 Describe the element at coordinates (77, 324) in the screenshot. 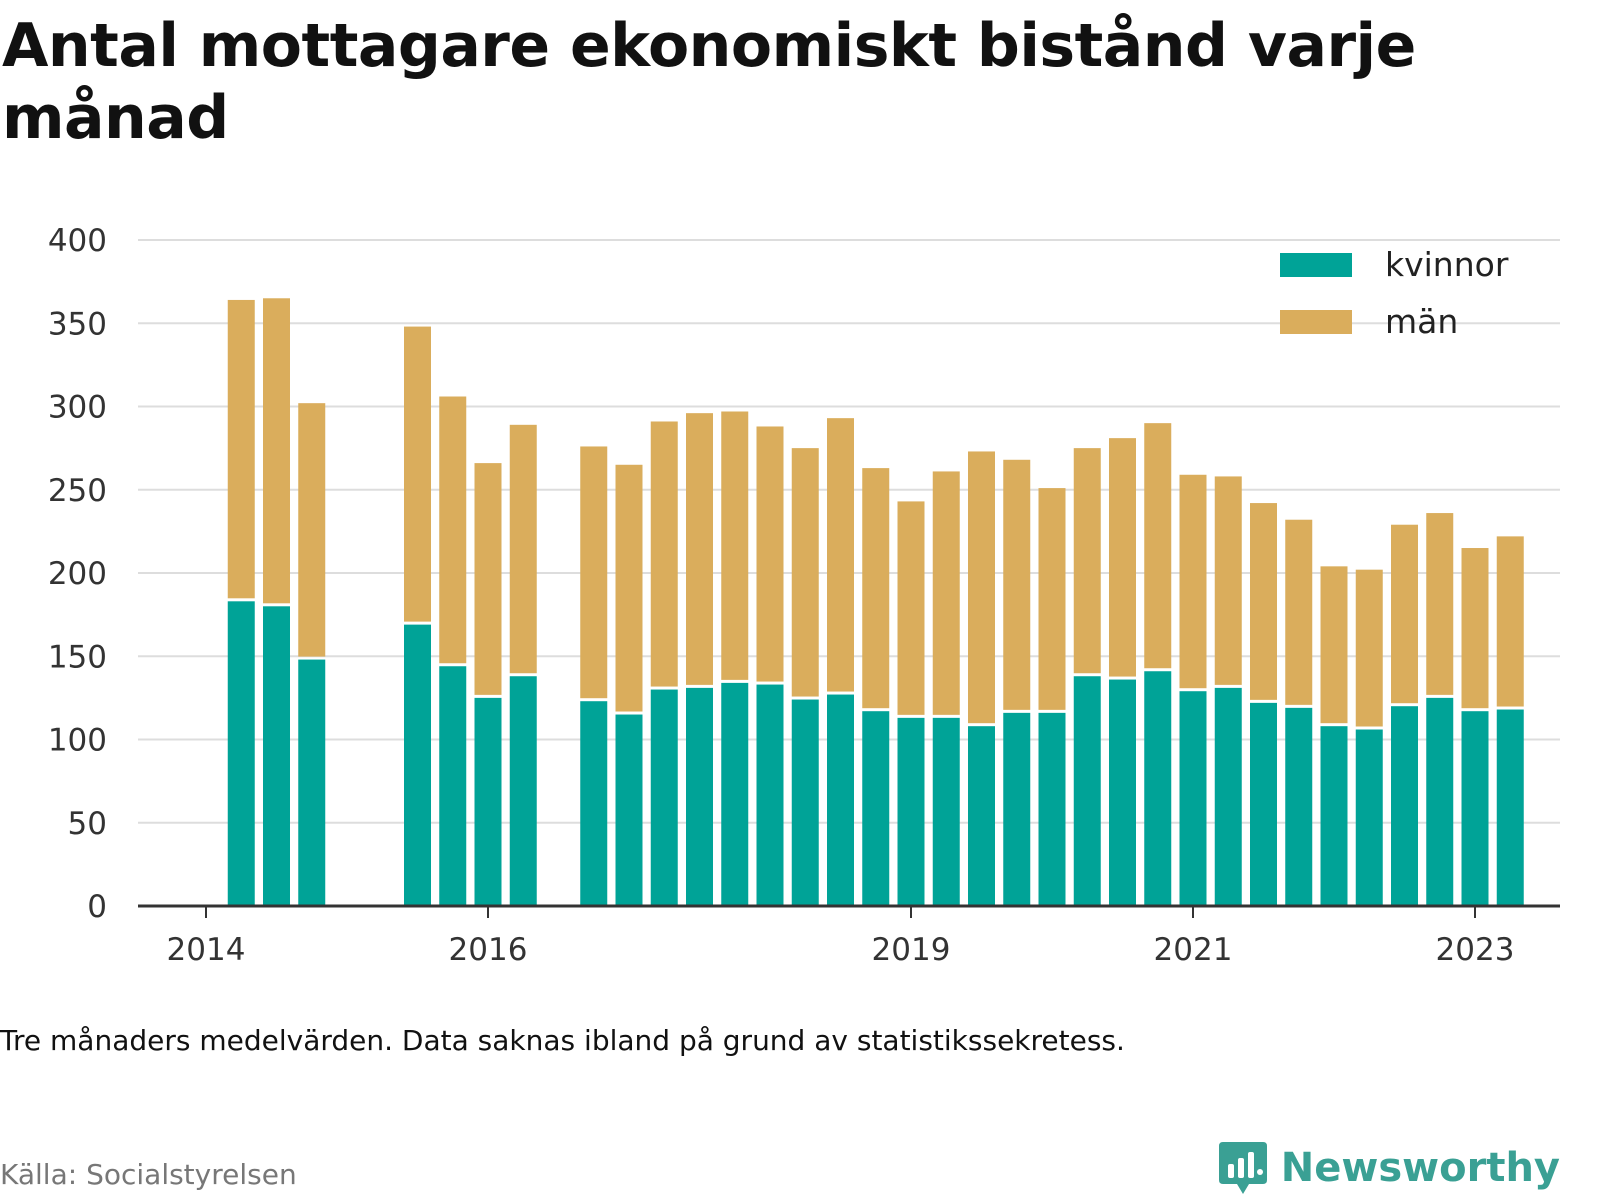

I see `y-tick-label: 350` at that location.